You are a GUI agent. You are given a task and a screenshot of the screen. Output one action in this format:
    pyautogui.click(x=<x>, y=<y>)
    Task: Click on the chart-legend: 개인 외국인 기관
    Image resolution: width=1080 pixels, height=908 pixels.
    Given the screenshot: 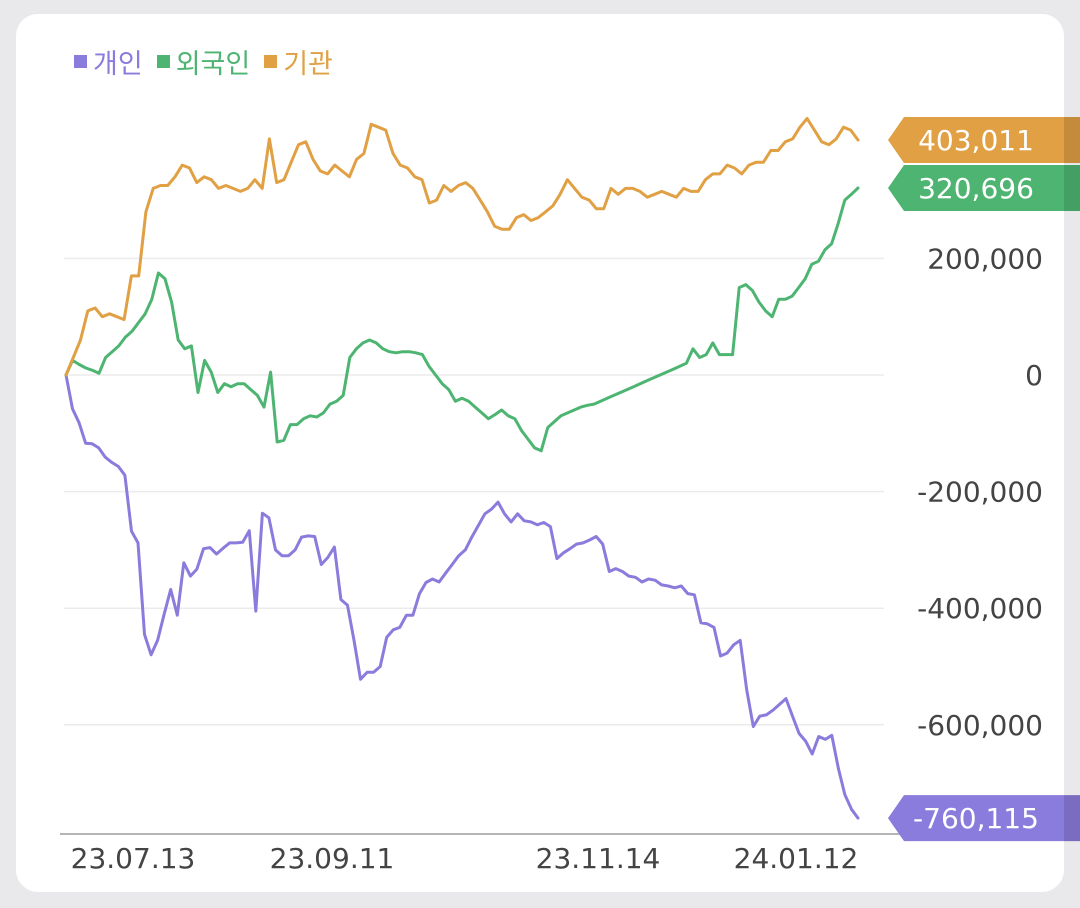 What is the action you would take?
    pyautogui.click(x=203, y=61)
    